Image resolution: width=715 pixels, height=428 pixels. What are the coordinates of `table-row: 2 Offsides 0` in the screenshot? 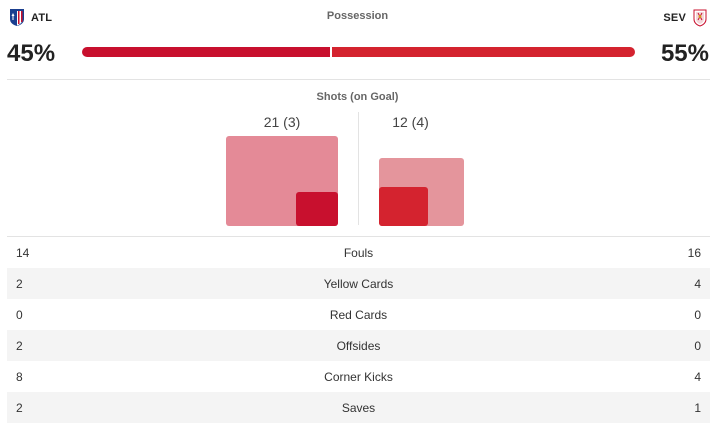 It's located at (358, 345).